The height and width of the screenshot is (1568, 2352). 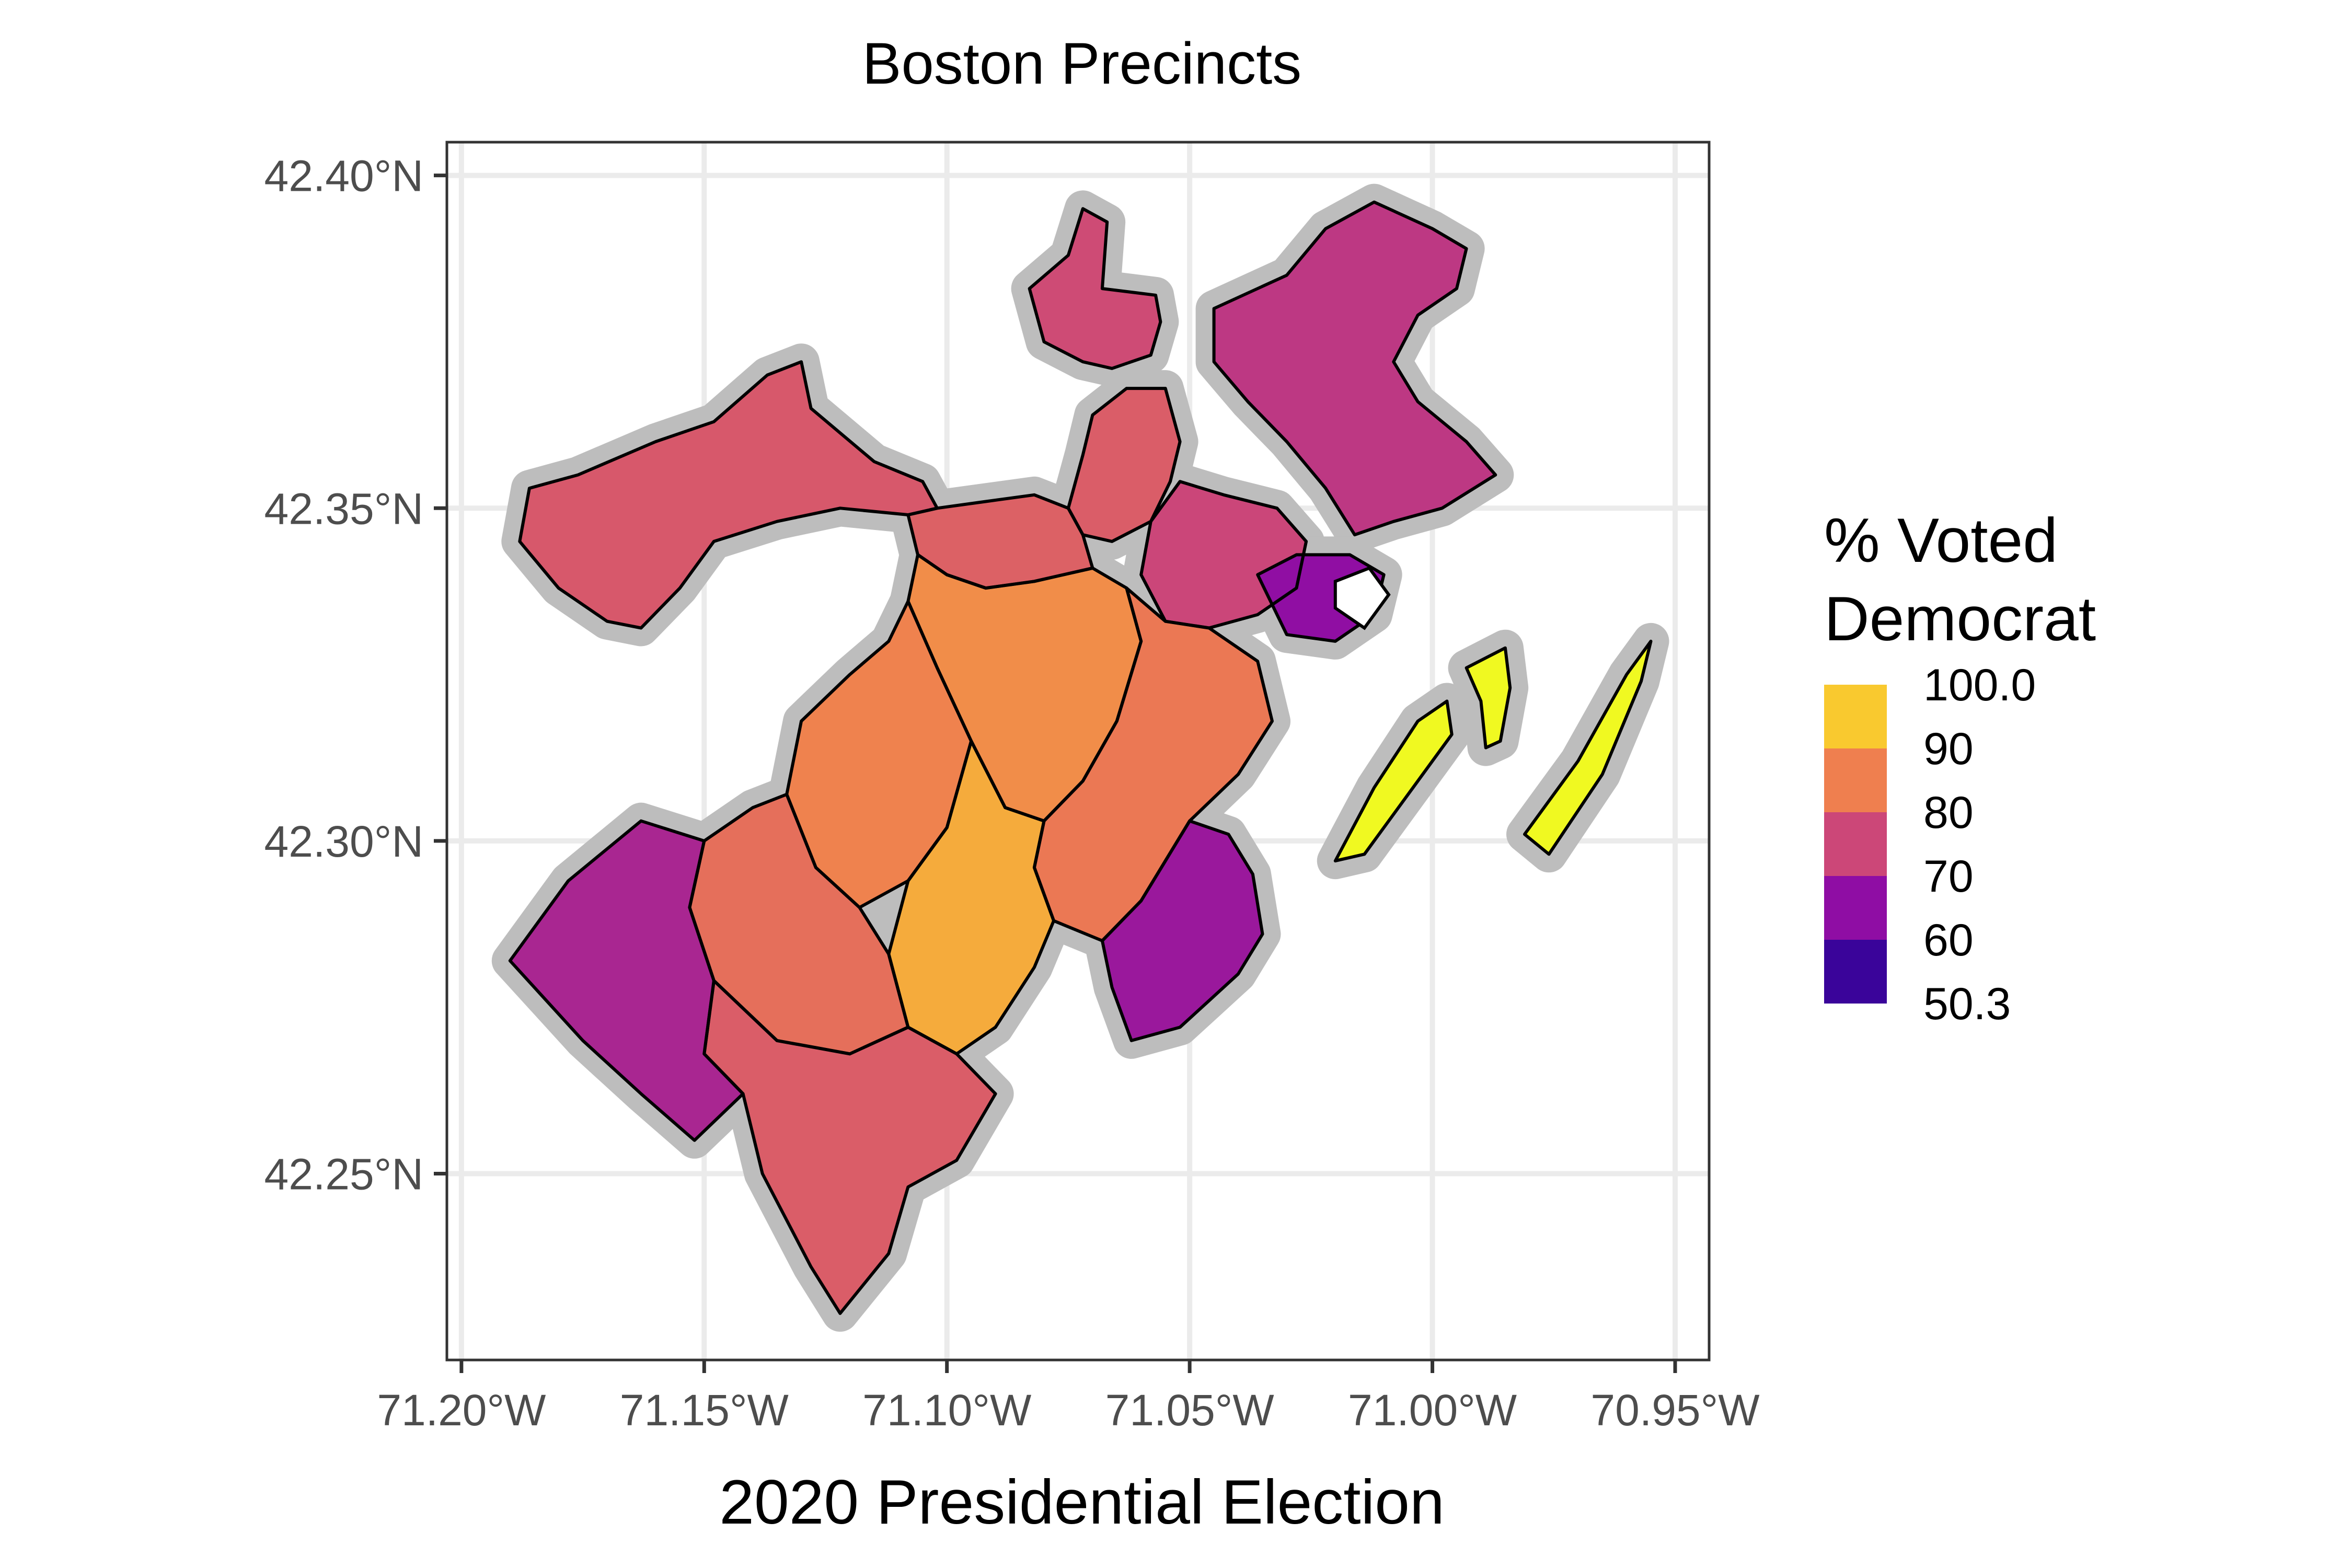 What do you see at coordinates (1960, 619) in the screenshot?
I see `legend-title-line2: Democrat` at bounding box center [1960, 619].